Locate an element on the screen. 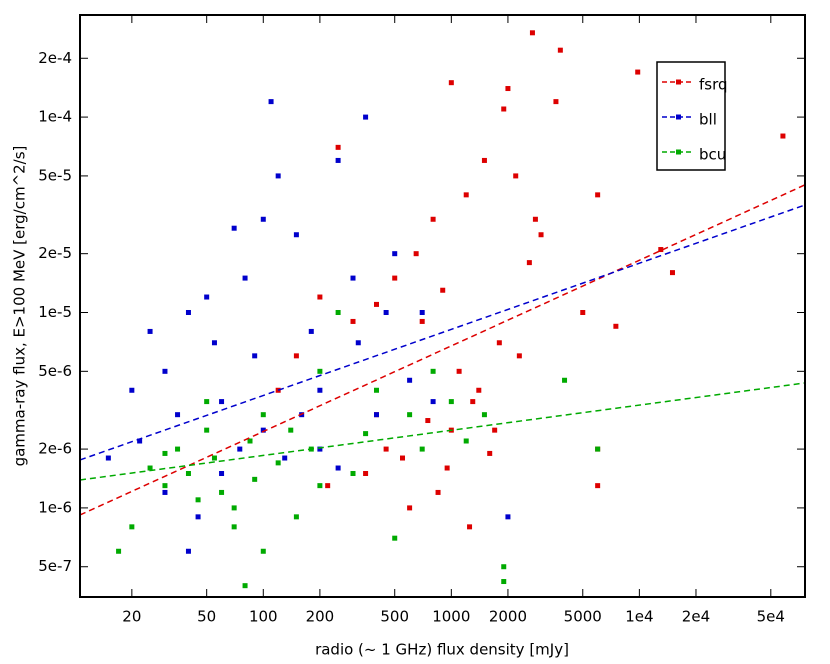 The image size is (830, 664). x-tick-label: 500 is located at coordinates (394, 617).